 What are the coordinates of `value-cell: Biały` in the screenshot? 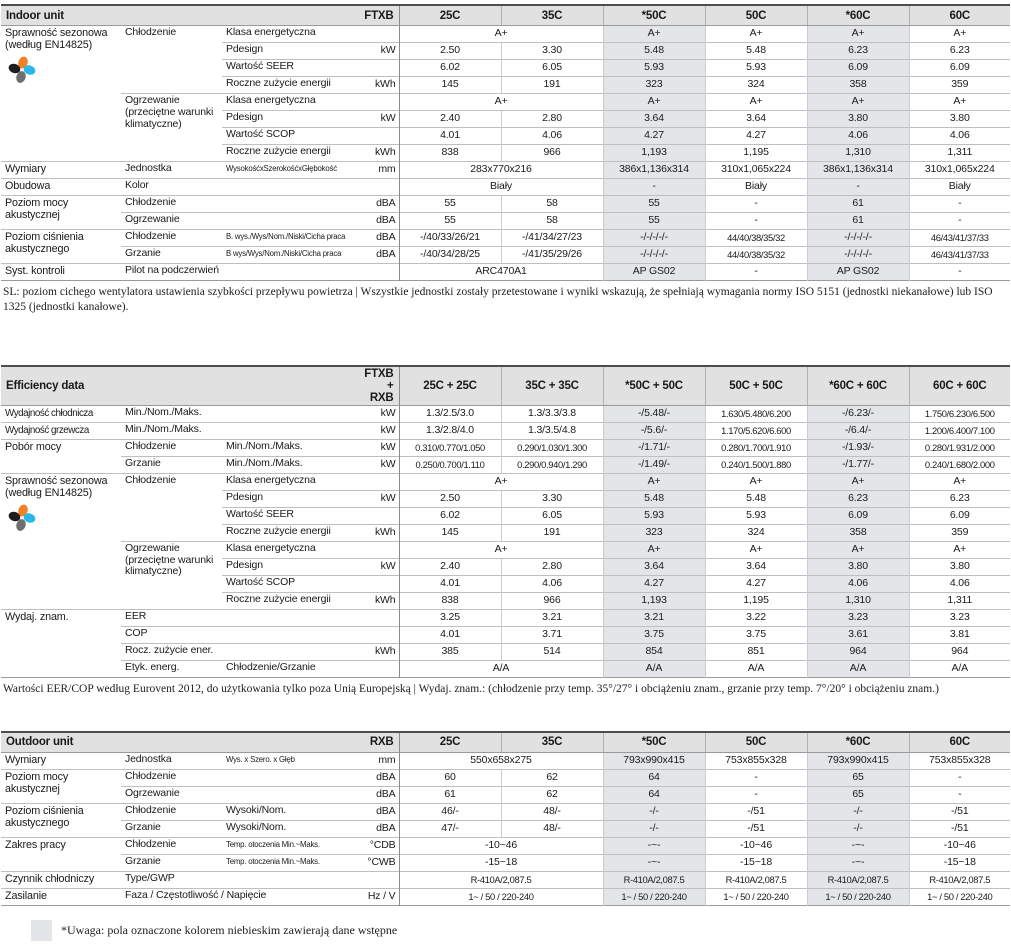 It's located at (756, 187).